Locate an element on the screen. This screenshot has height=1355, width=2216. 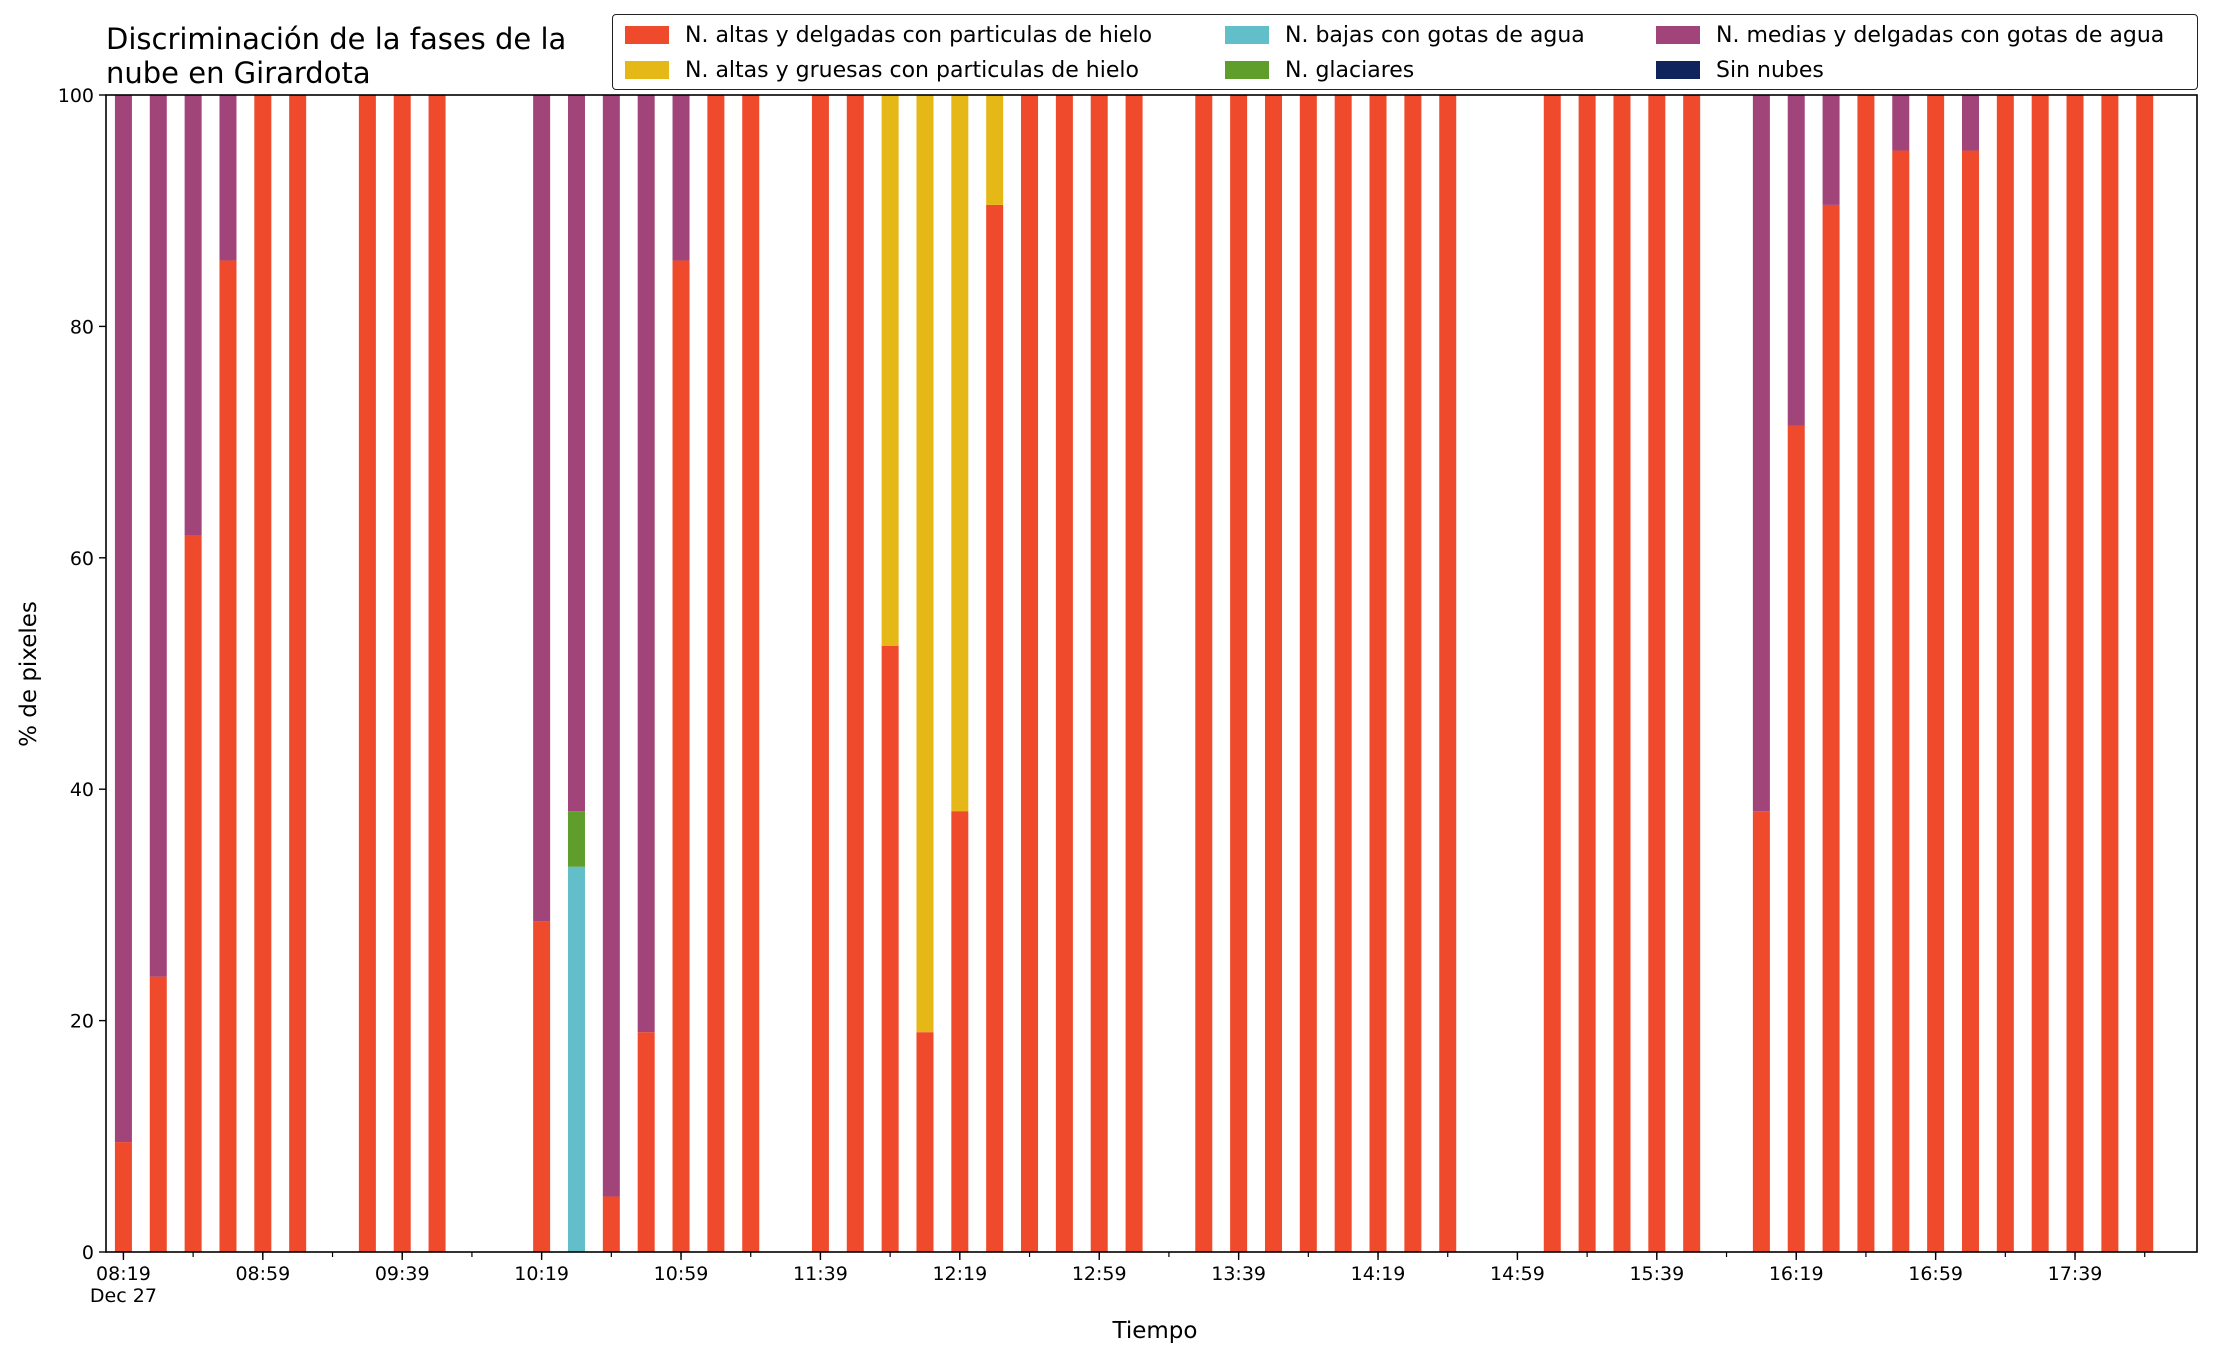
legend-label: N. medias y delgadas con gotas de agua is located at coordinates (1940, 35).